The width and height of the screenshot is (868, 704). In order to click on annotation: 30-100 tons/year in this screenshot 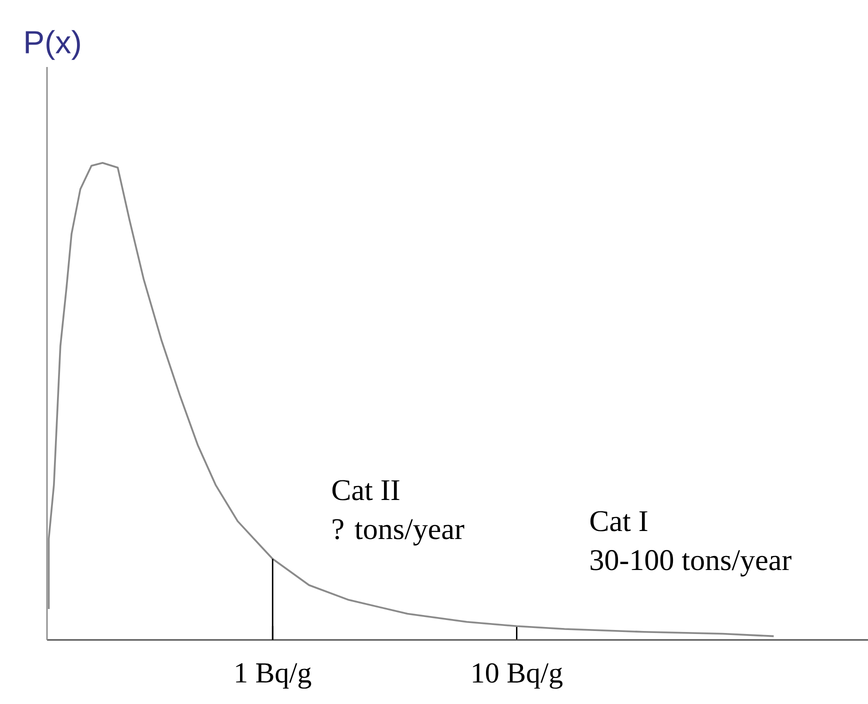, I will do `click(691, 563)`.